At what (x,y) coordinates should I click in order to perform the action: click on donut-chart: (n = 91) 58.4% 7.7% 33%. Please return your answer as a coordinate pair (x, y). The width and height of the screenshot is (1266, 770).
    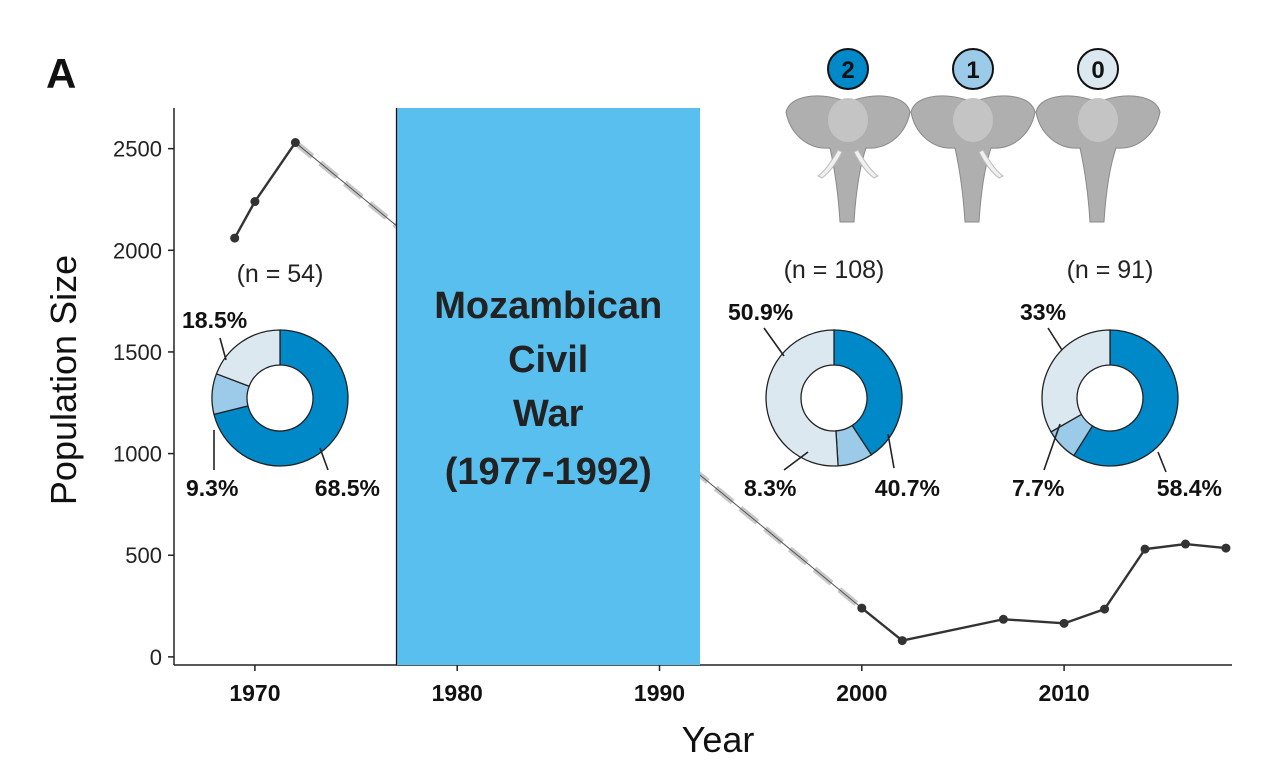
    Looking at the image, I should click on (1117, 378).